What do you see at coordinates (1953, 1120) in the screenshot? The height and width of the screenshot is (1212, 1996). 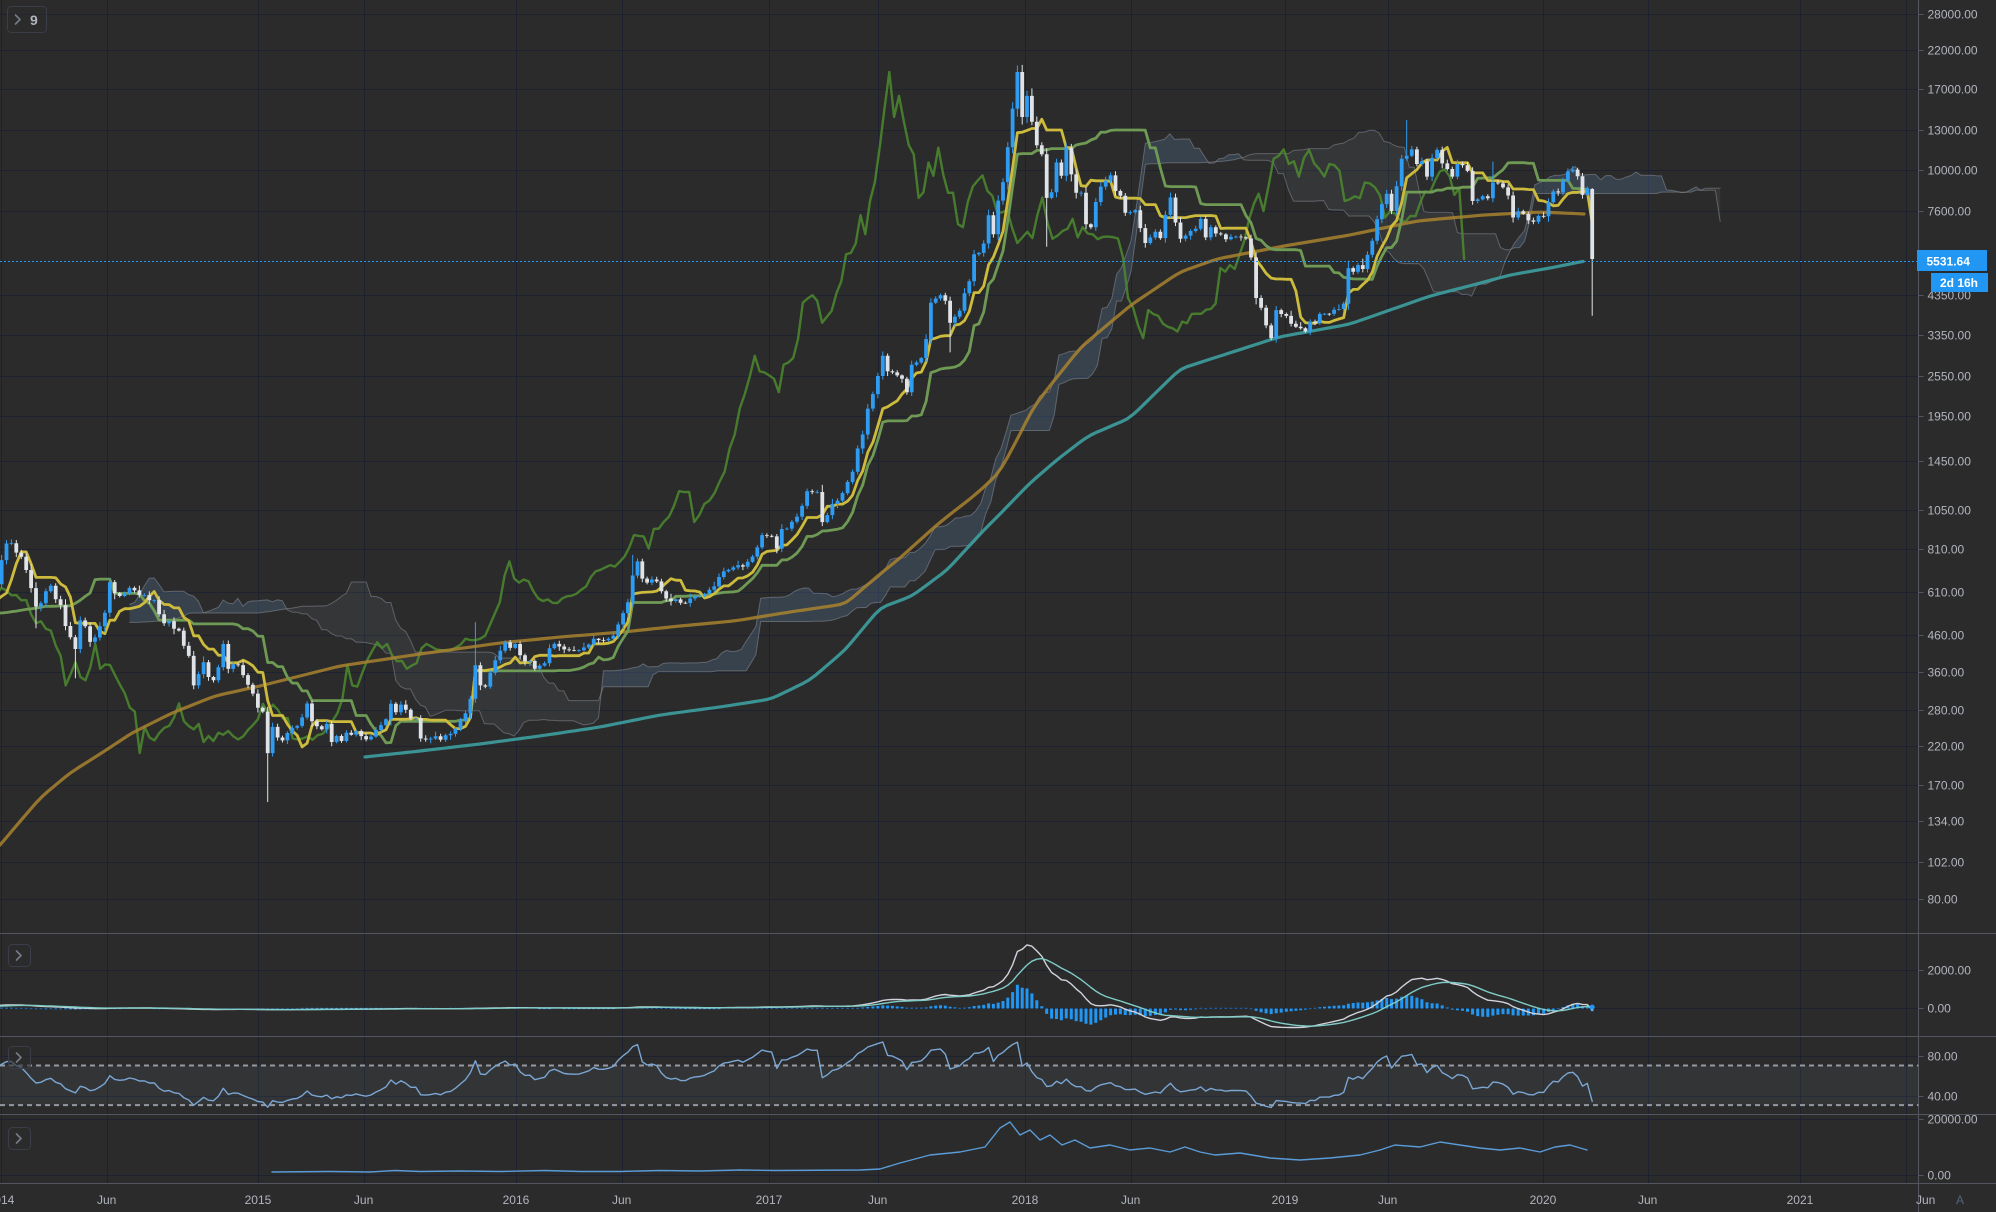 I see `svg-text: 20000.00` at bounding box center [1953, 1120].